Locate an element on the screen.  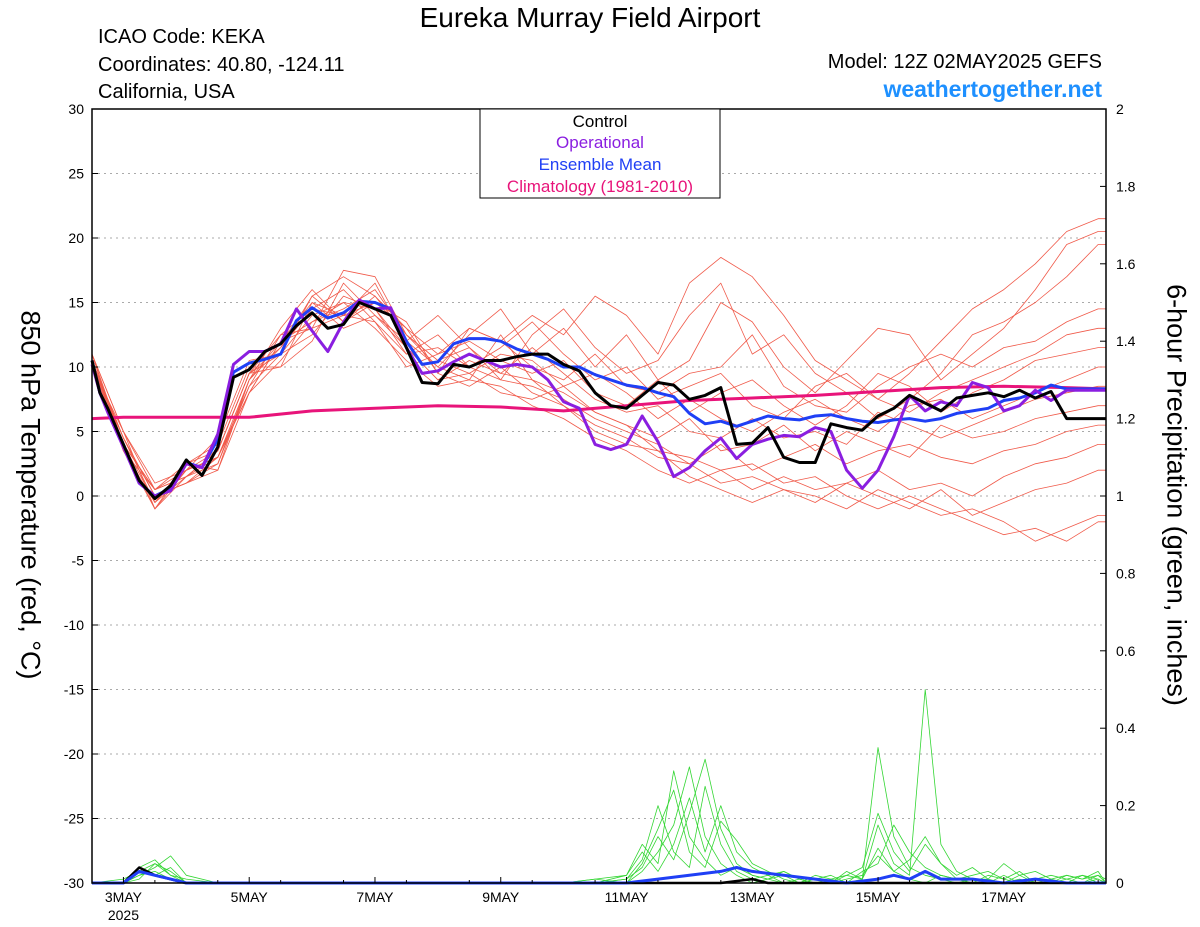
y2-tick-label: 0.6 is located at coordinates (1126, 651).